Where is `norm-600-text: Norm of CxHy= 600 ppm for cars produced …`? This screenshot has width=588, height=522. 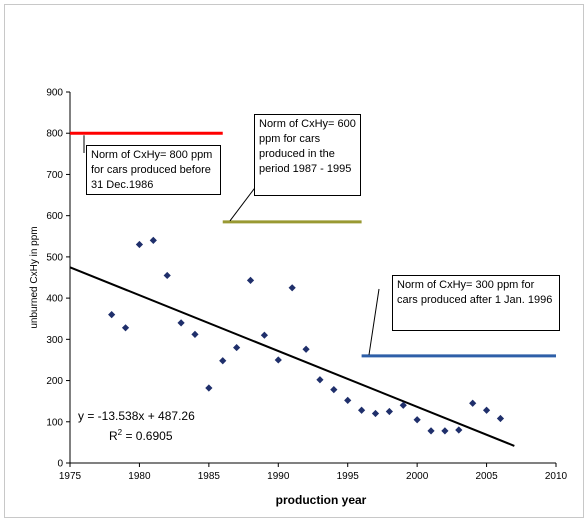
norm-600-text: Norm of CxHy= 600 ppm for cars produced … is located at coordinates (307, 146).